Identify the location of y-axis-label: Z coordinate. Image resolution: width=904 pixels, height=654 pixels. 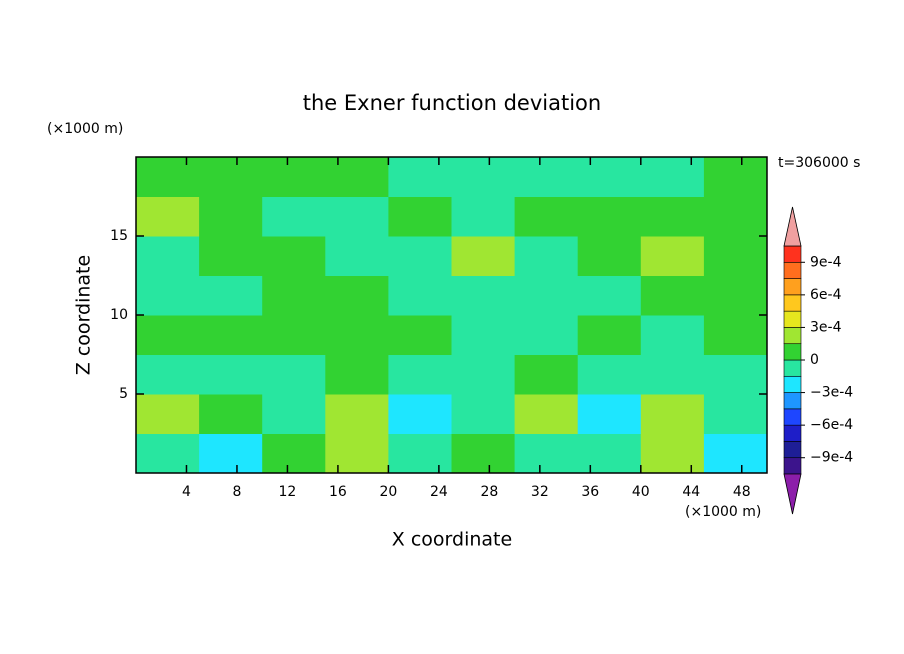
(84, 315).